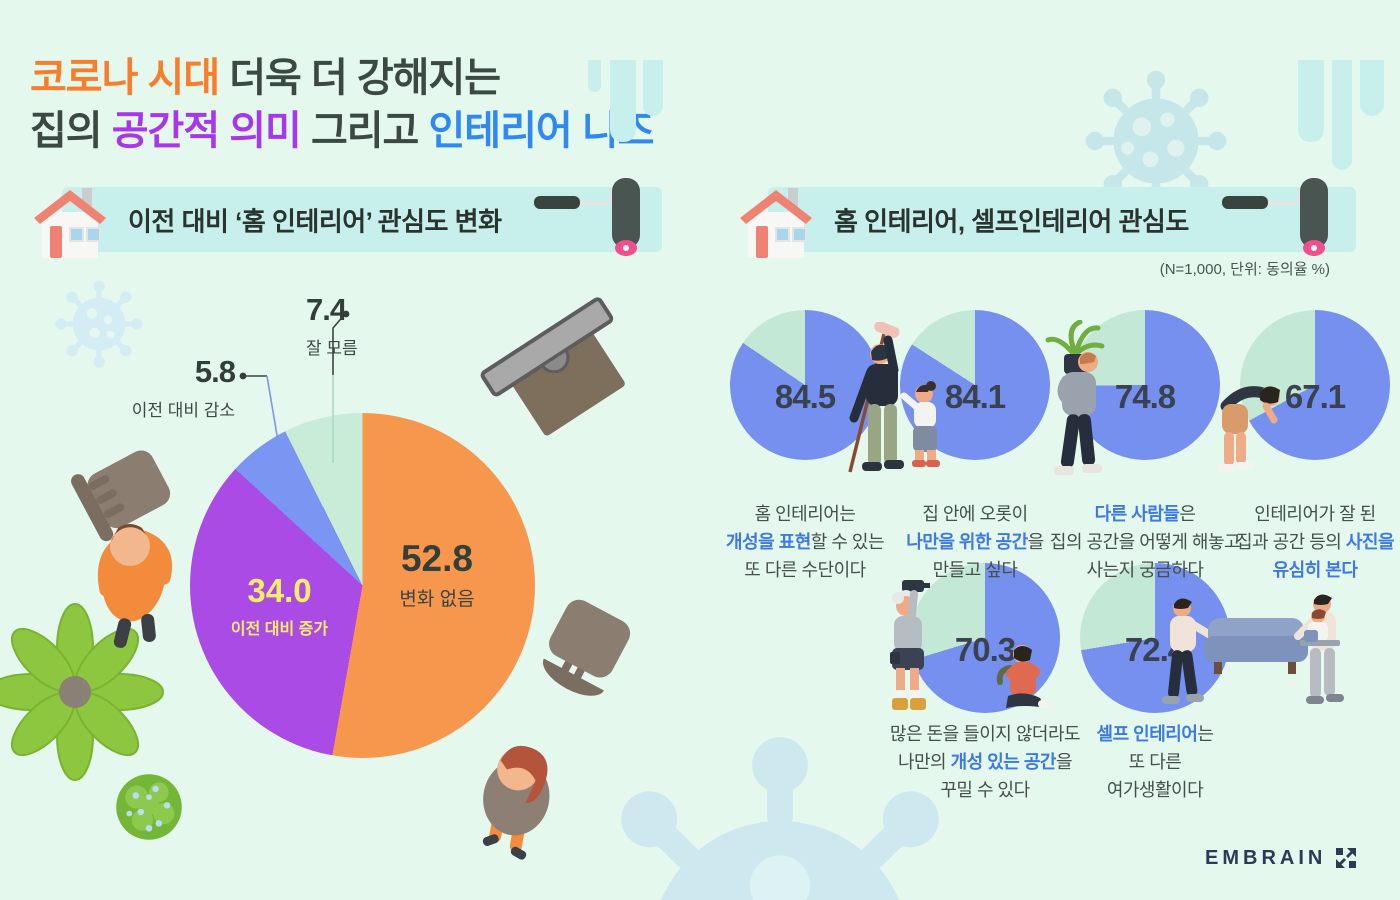 The image size is (1400, 900). Describe the element at coordinates (1346, 858) in the screenshot. I see `logo-icon` at that location.